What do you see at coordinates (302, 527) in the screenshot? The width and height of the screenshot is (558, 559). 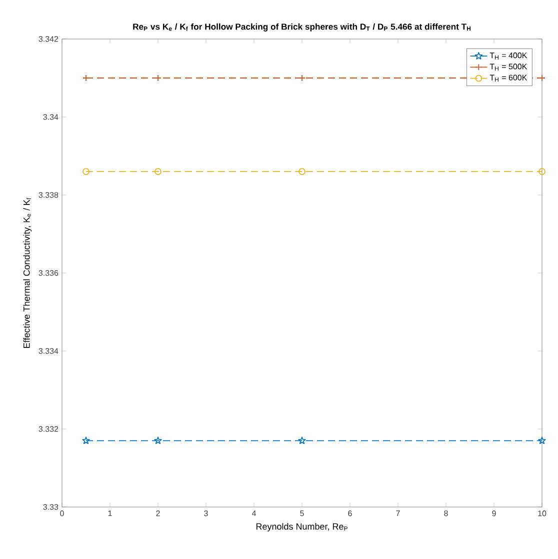 I see `x-axis-title: Reynolds Number, Re$_{P}$` at bounding box center [302, 527].